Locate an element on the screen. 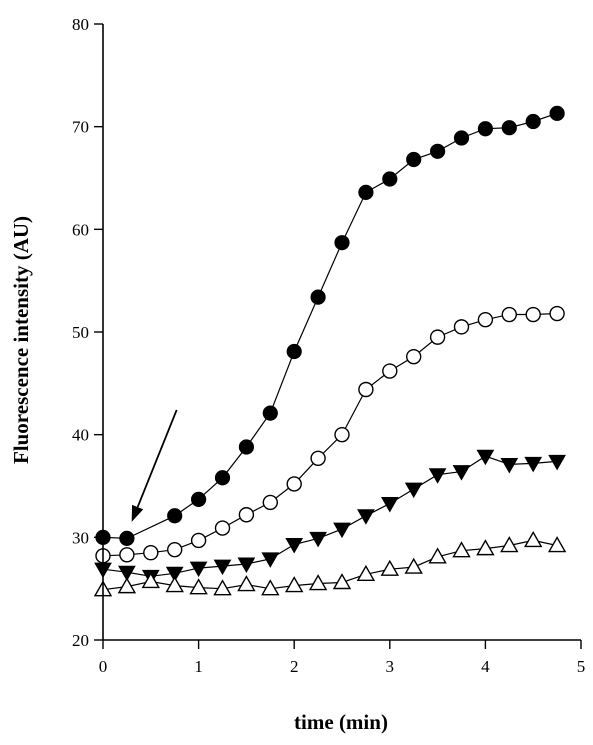 Image resolution: width=593 pixels, height=745 pixels. y-axis-title: Fluorescence intensity (AU) is located at coordinates (21, 340).